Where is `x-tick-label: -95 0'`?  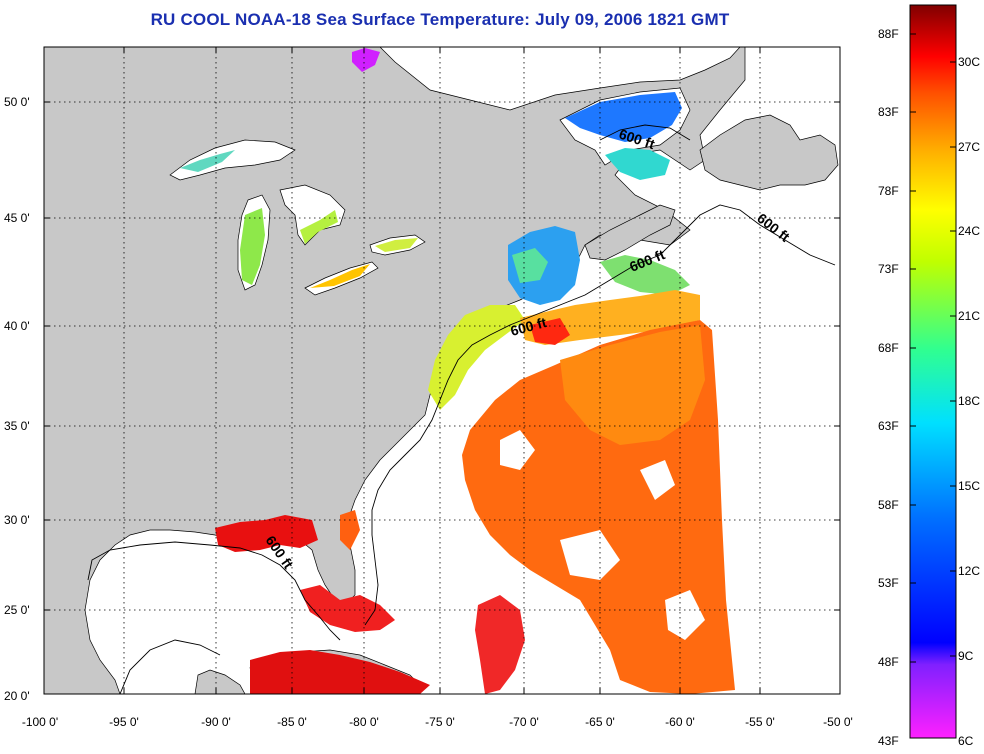
x-tick-label: -95 0' is located at coordinates (124, 722).